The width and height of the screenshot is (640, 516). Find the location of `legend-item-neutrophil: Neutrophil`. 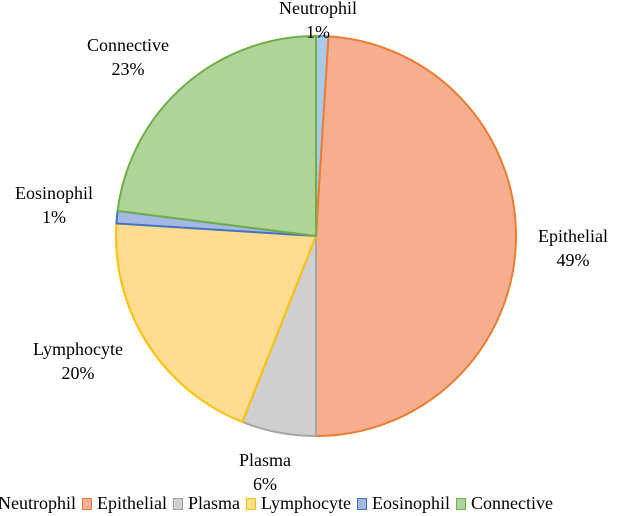

legend-item-neutrophil: Neutrophil is located at coordinates (38, 503).